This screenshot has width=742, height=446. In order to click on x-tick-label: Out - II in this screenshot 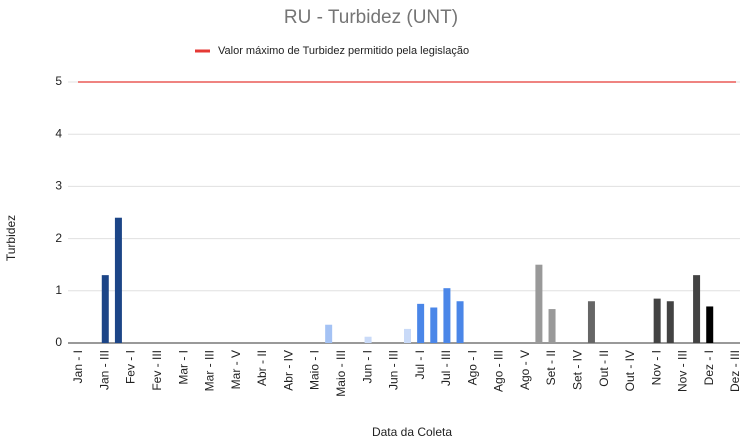, I will do `click(604, 368)`.